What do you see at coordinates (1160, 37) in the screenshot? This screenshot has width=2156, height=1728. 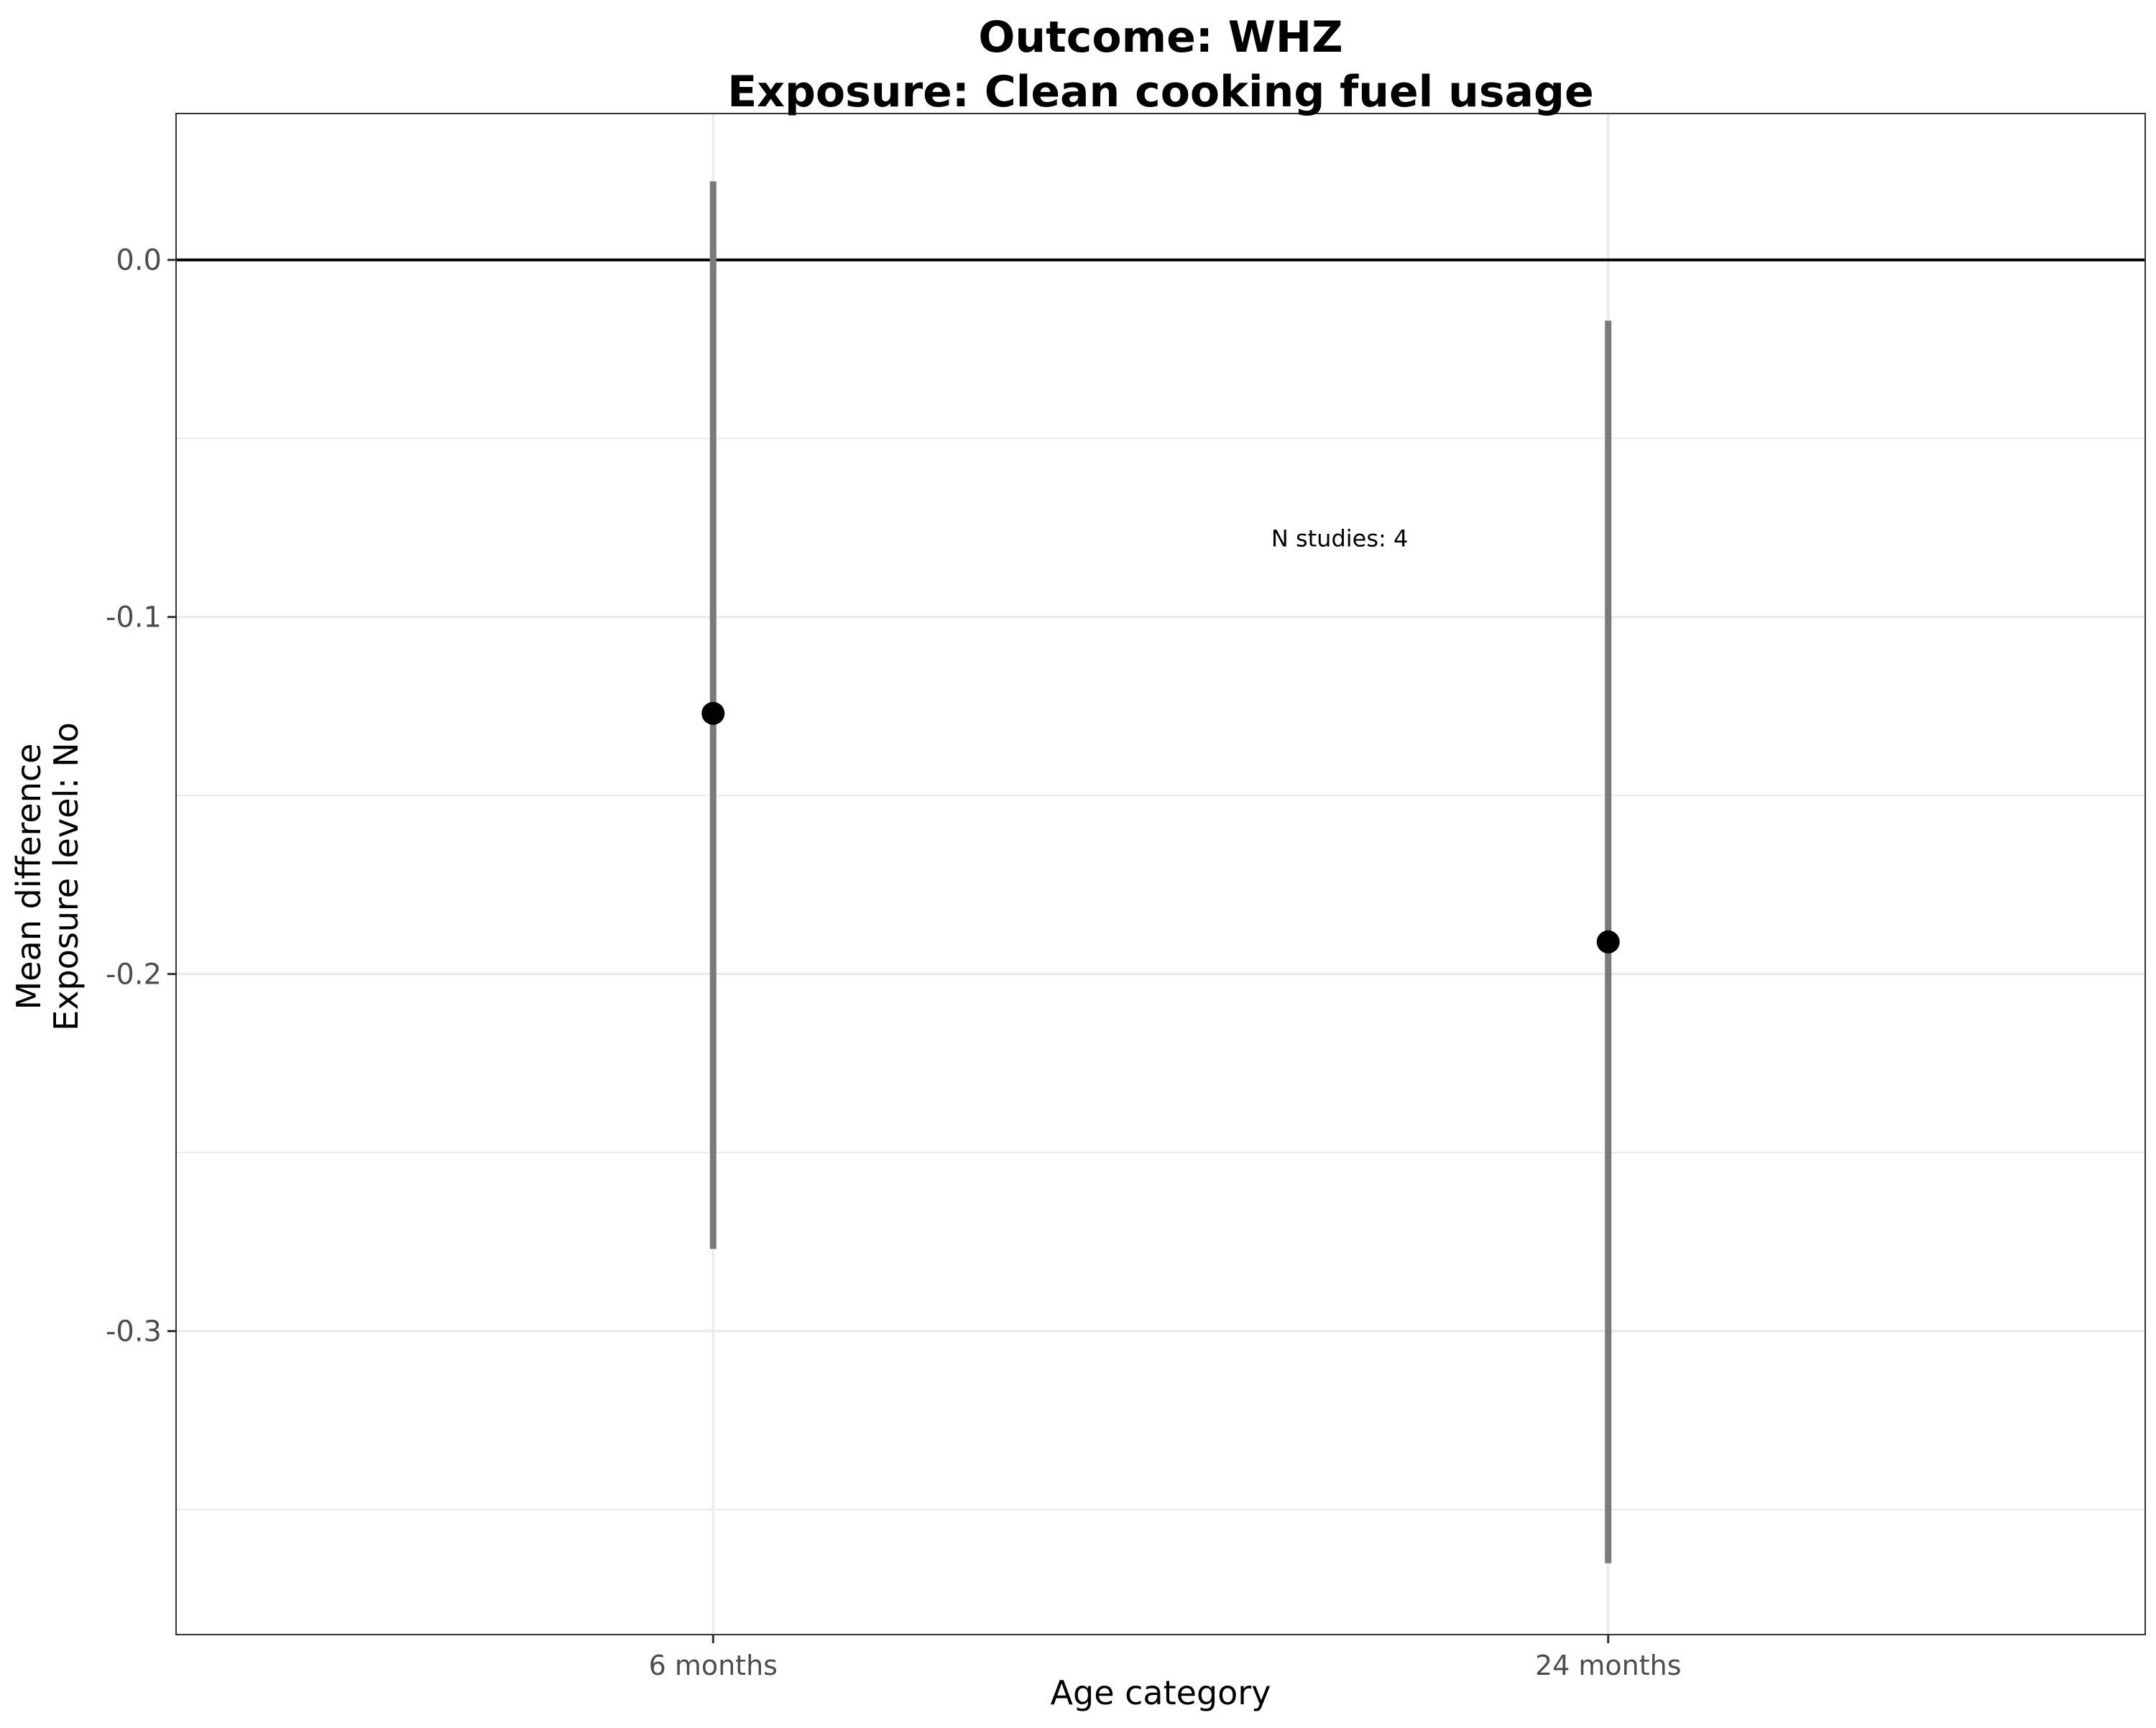 I see `chart-title-line-1: Outcome: WHZ` at bounding box center [1160, 37].